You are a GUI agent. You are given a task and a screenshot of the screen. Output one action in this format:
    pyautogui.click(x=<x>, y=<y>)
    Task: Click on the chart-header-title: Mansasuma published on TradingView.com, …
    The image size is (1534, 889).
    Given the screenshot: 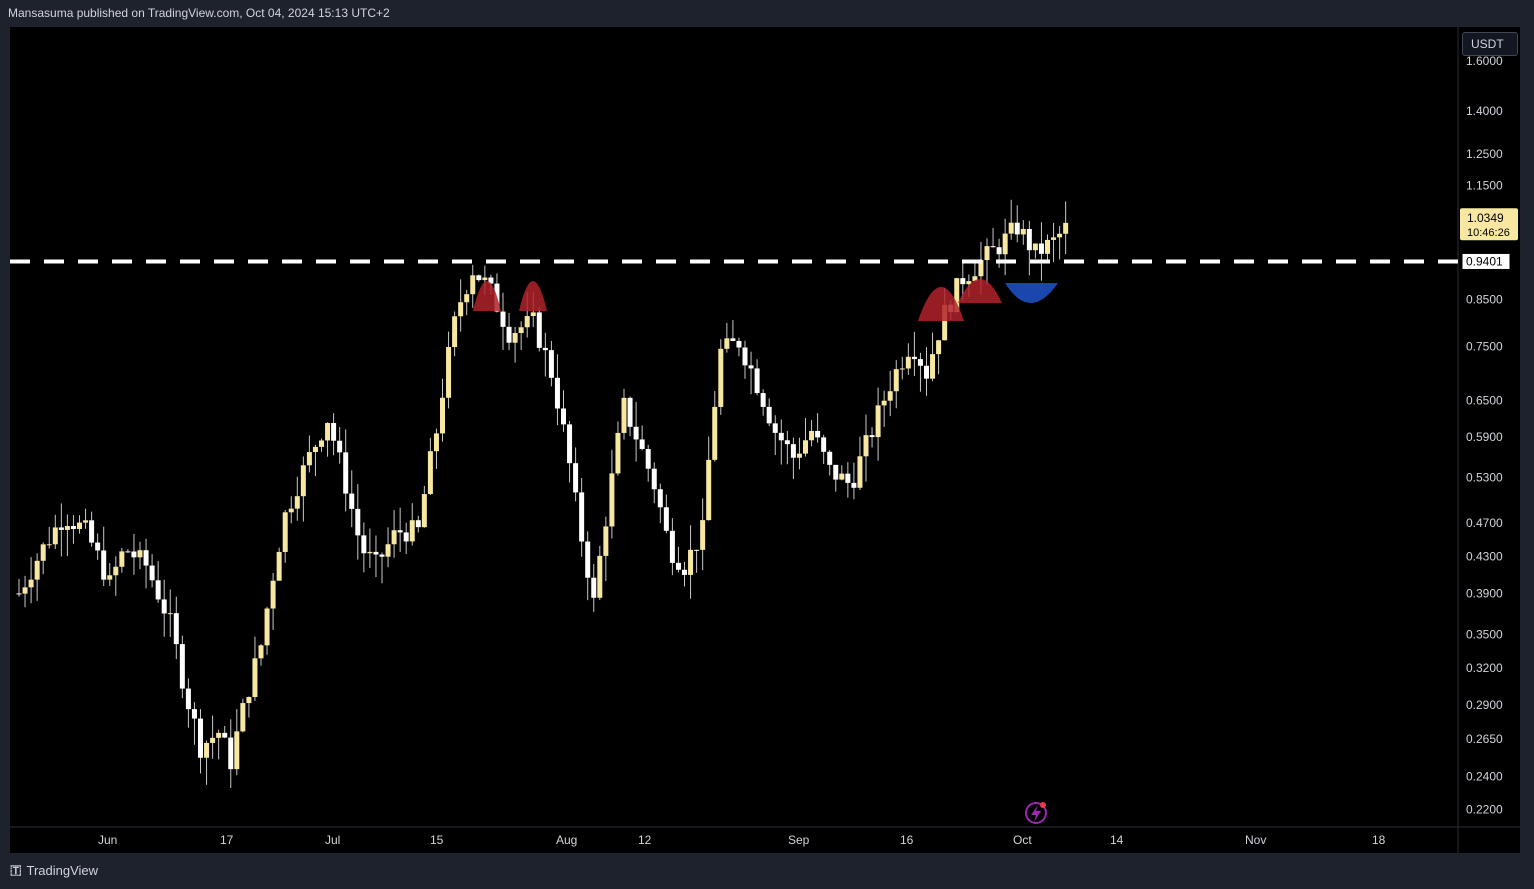 What is the action you would take?
    pyautogui.click(x=199, y=13)
    